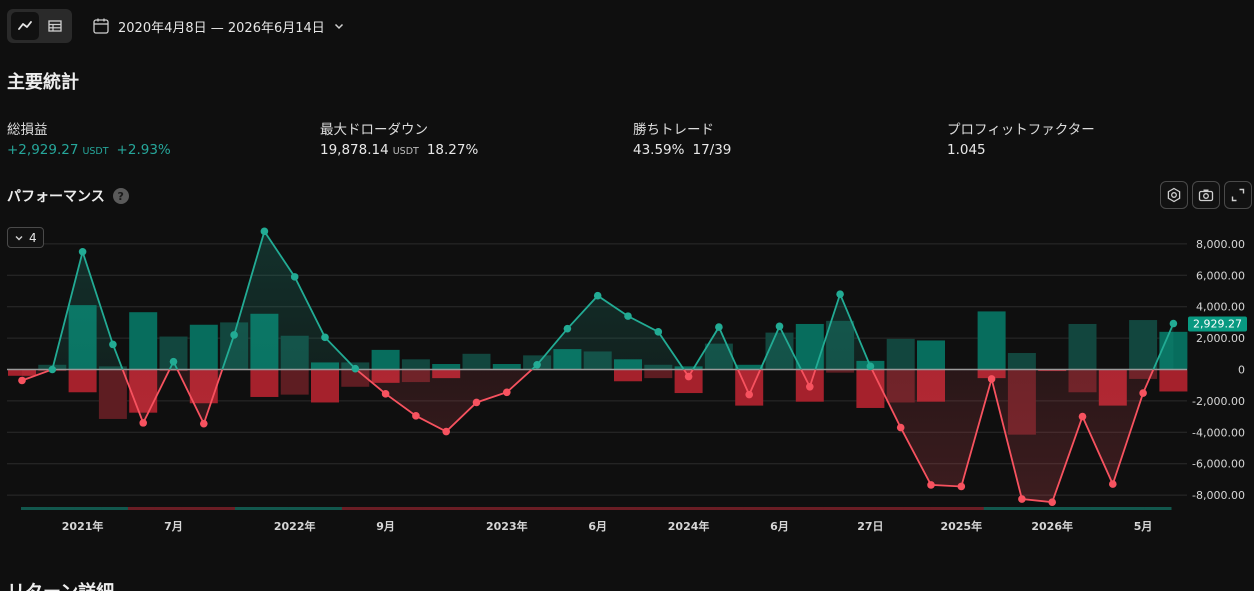  I want to click on x-tick-label: 2026年, so click(1052, 526).